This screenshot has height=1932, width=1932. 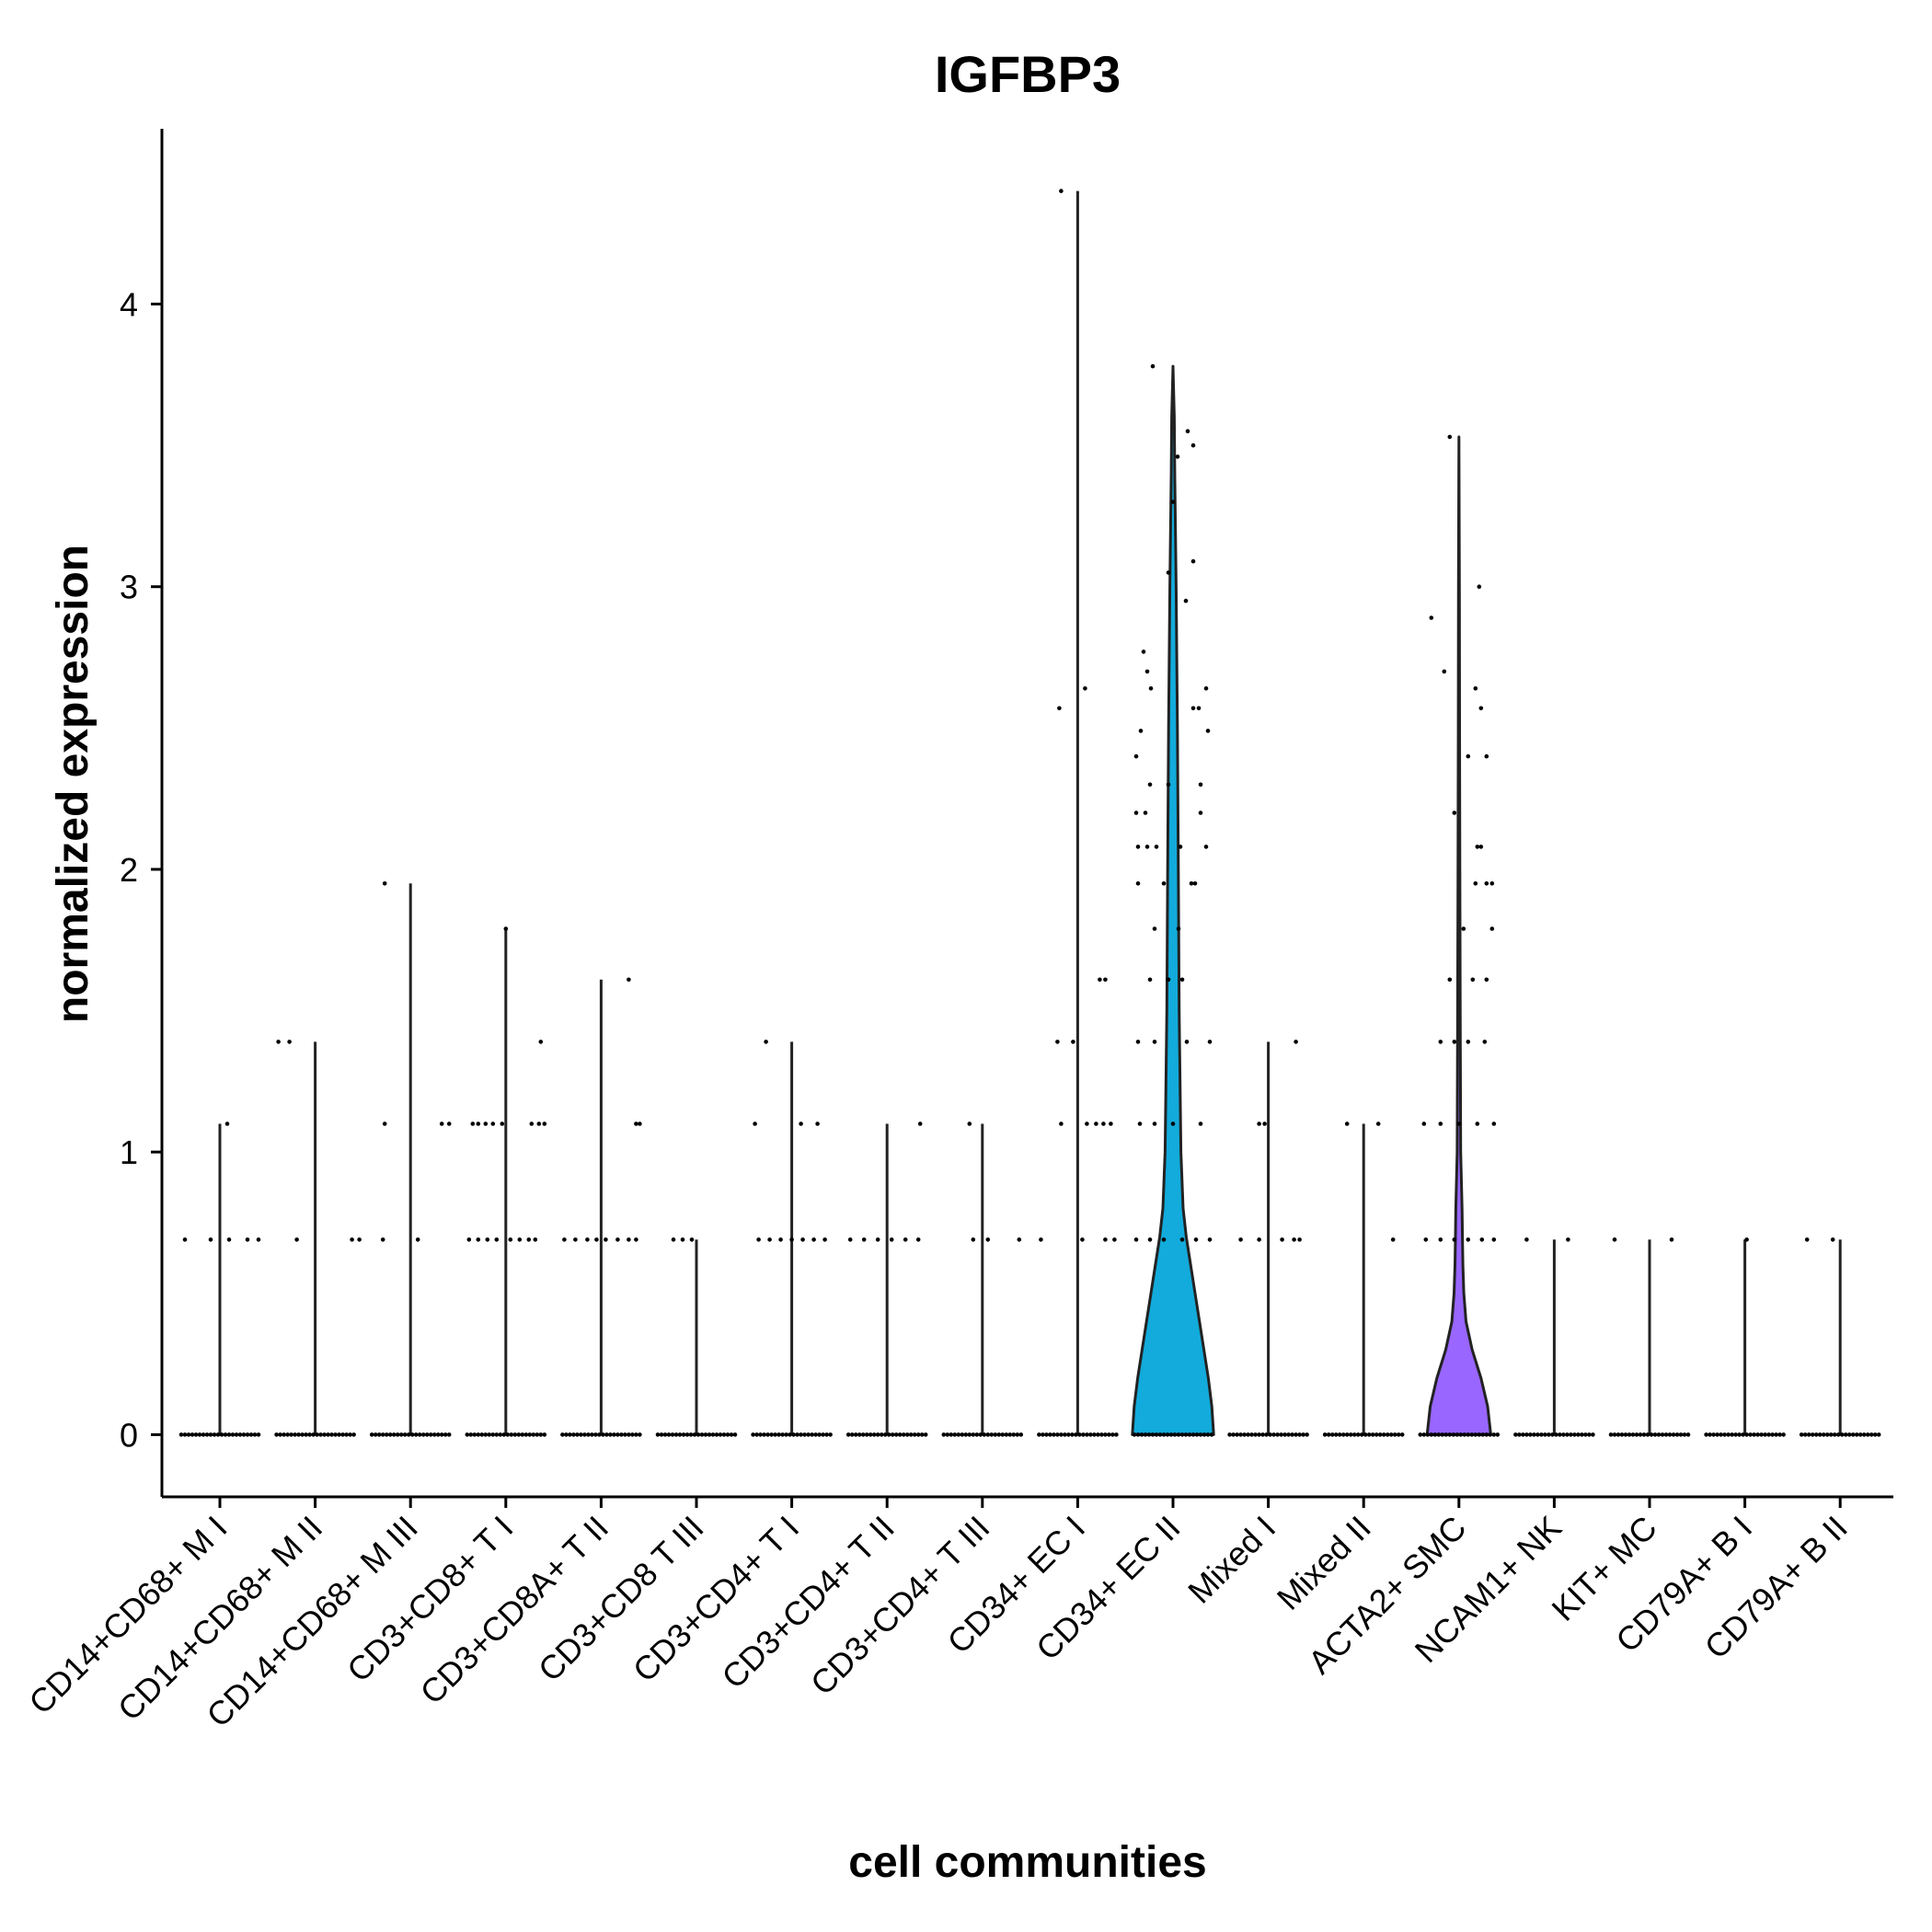 I want to click on y-tick-label: 0, so click(x=129, y=1435).